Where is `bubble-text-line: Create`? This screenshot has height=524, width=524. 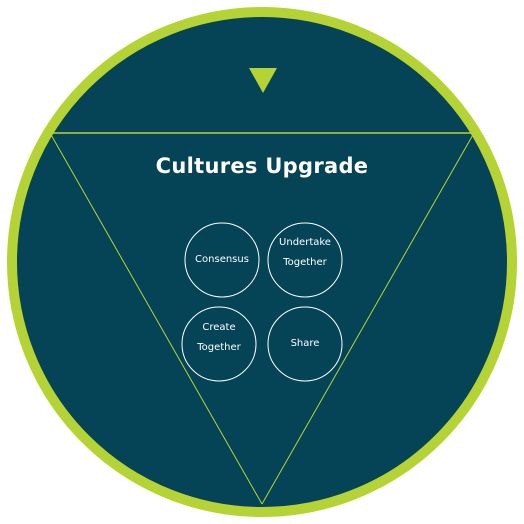 bubble-text-line: Create is located at coordinates (219, 327).